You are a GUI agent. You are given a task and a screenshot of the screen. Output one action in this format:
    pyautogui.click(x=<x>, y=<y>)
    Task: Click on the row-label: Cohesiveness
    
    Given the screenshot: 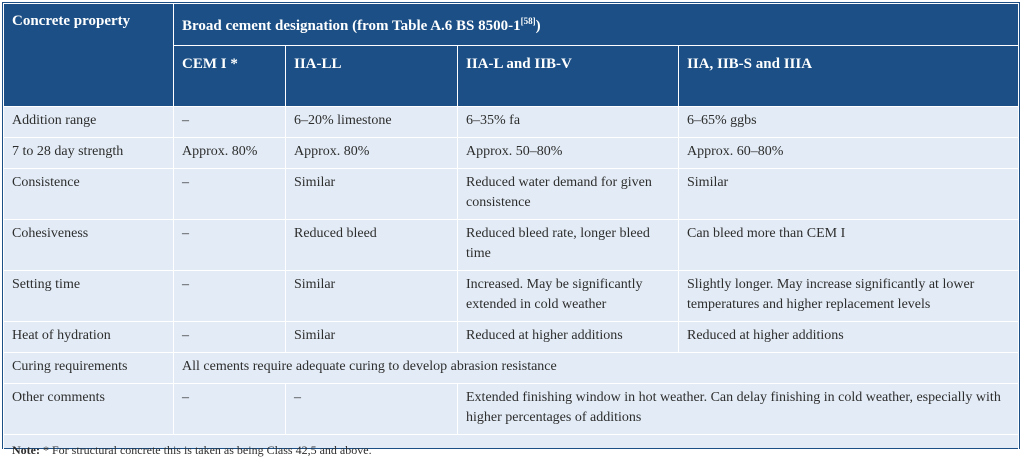 What is the action you would take?
    pyautogui.click(x=88, y=245)
    